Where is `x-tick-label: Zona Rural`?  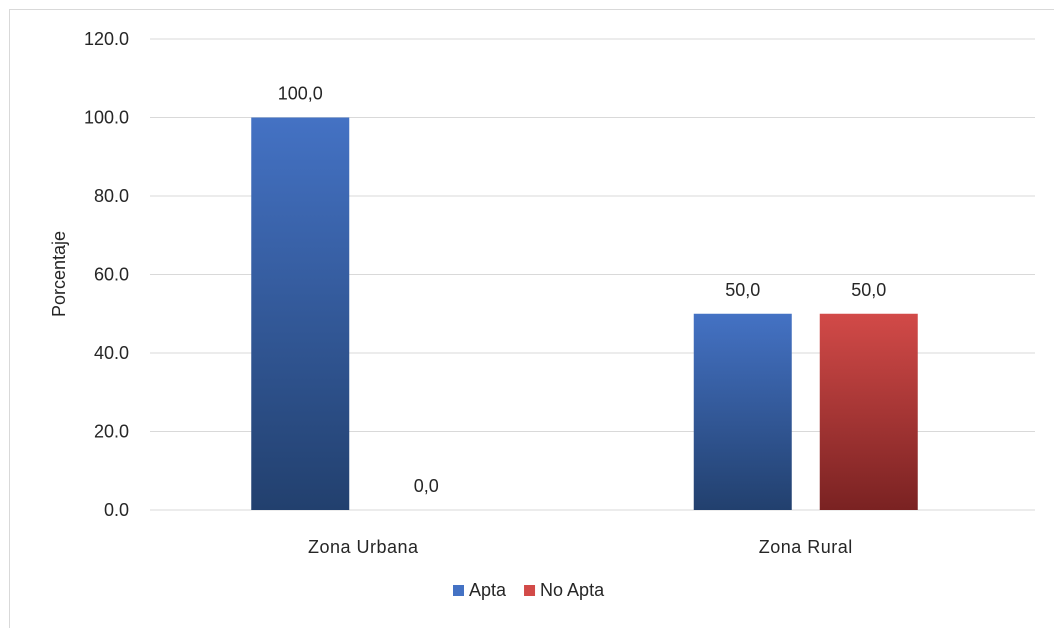 x-tick-label: Zona Rural is located at coordinates (806, 547).